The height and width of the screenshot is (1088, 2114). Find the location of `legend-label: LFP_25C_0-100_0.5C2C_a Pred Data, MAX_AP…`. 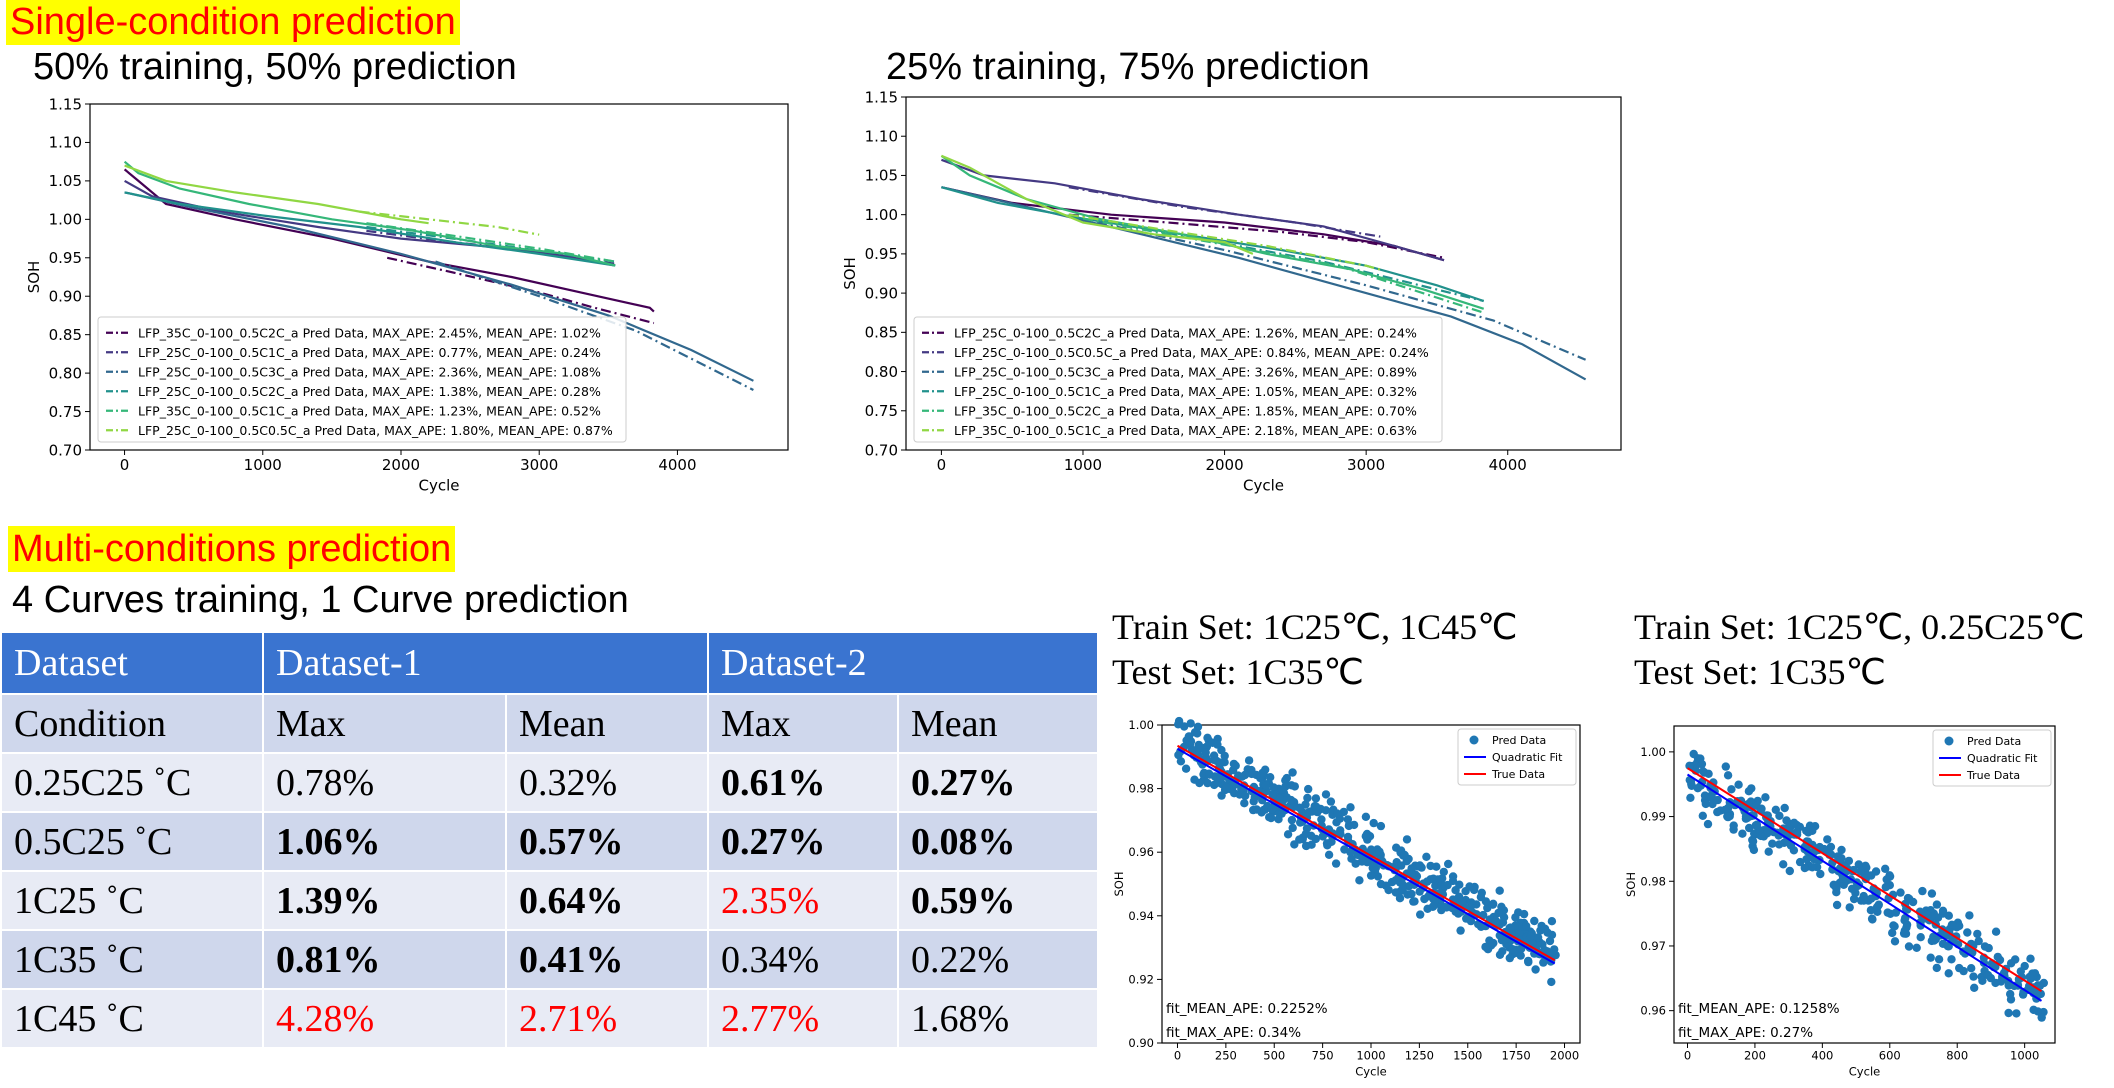

legend-label: LFP_25C_0-100_0.5C2C_a Pred Data, MAX_AP… is located at coordinates (1185, 332).